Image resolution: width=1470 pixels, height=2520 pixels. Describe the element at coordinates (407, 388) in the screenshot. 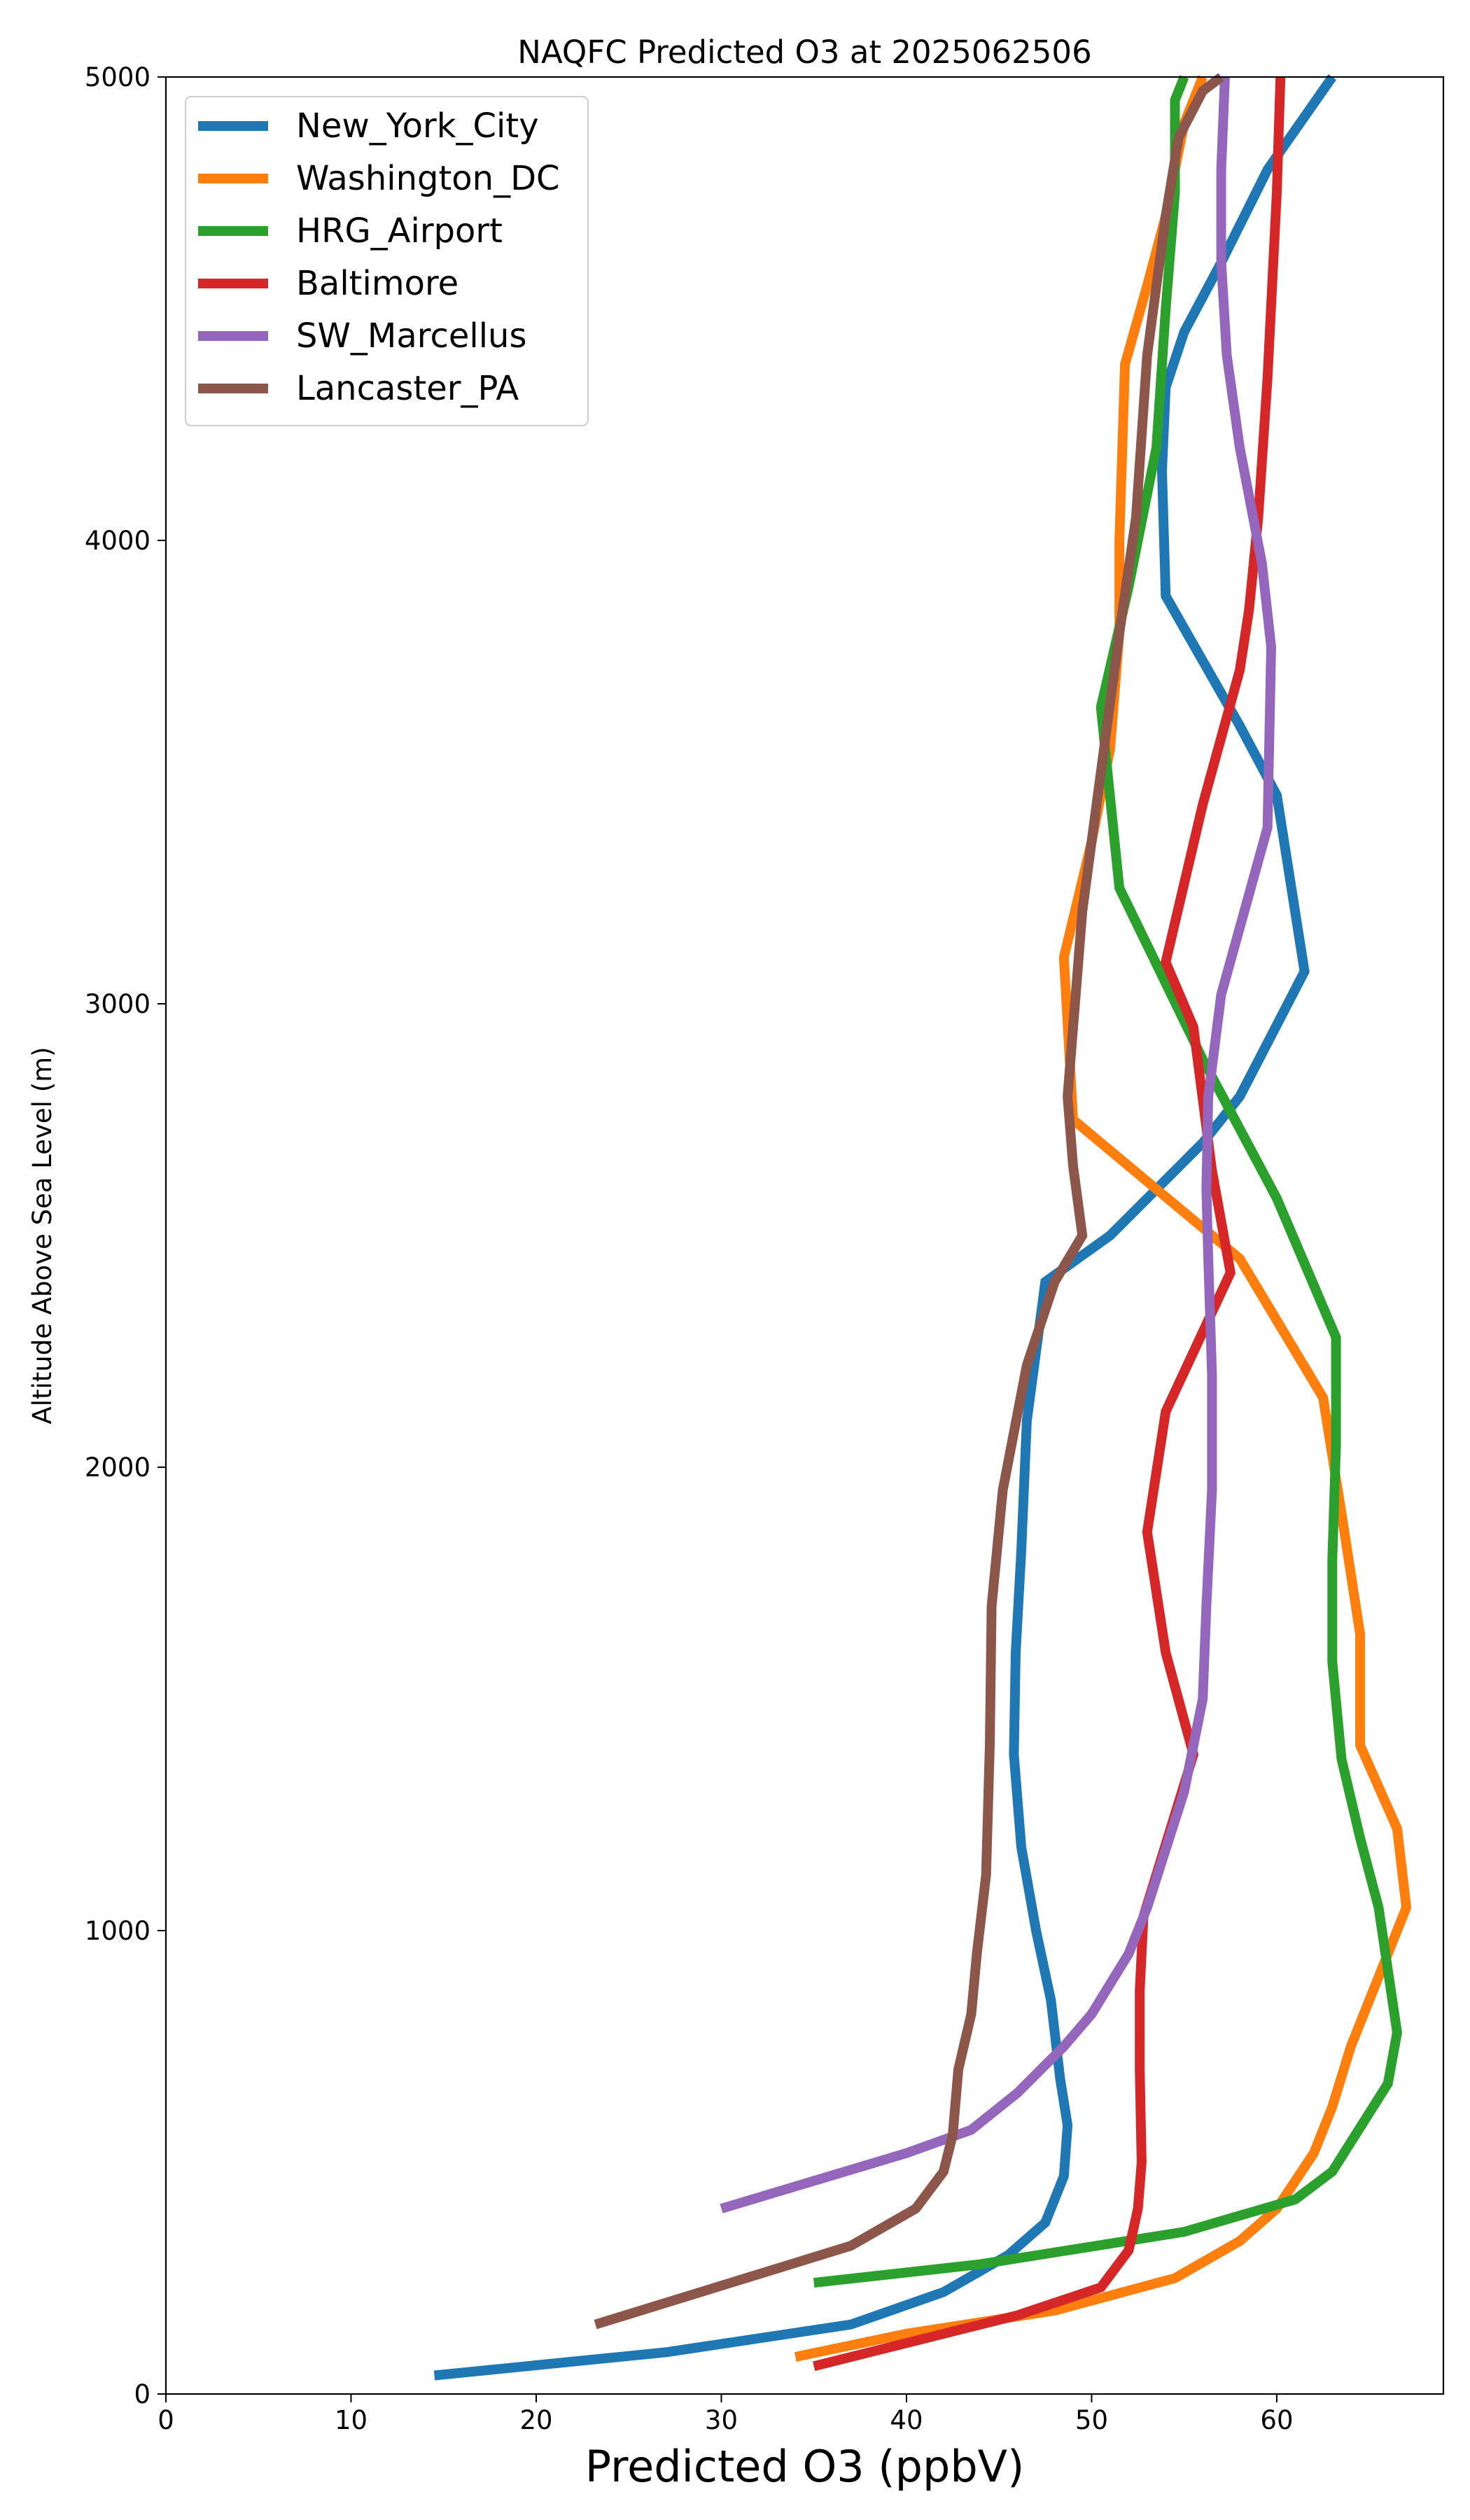

I see `legend-label: Lancaster_PA` at that location.